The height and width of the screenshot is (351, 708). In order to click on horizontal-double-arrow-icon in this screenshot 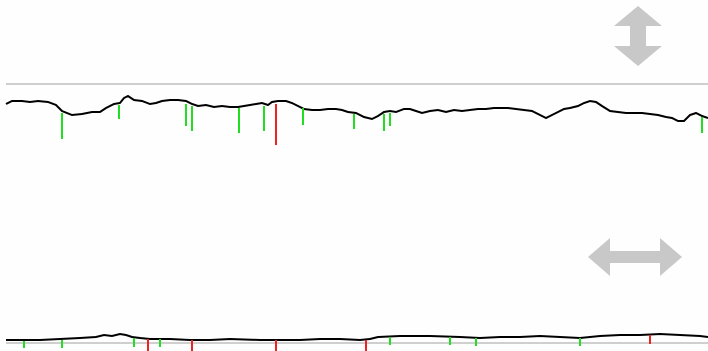, I will do `click(635, 257)`.